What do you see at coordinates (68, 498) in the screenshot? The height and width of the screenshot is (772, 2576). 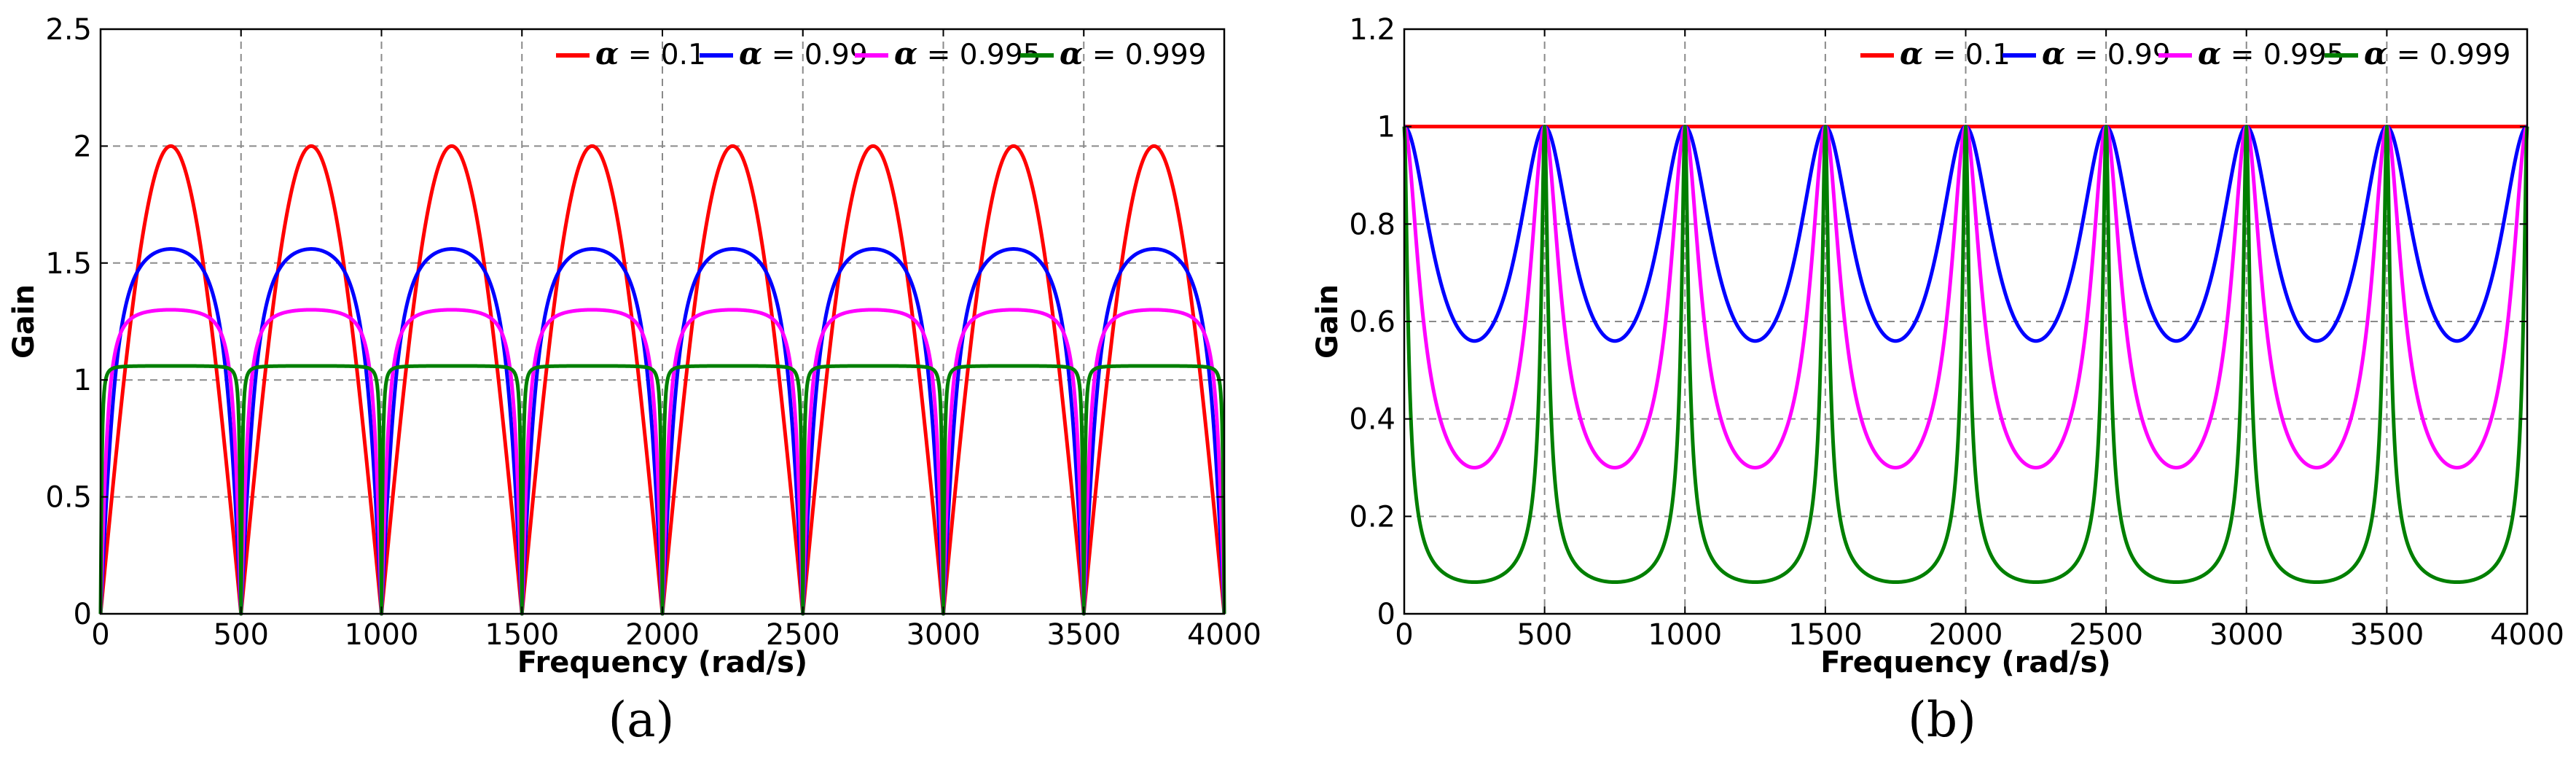 I see `y-tick-label: 0.5` at bounding box center [68, 498].